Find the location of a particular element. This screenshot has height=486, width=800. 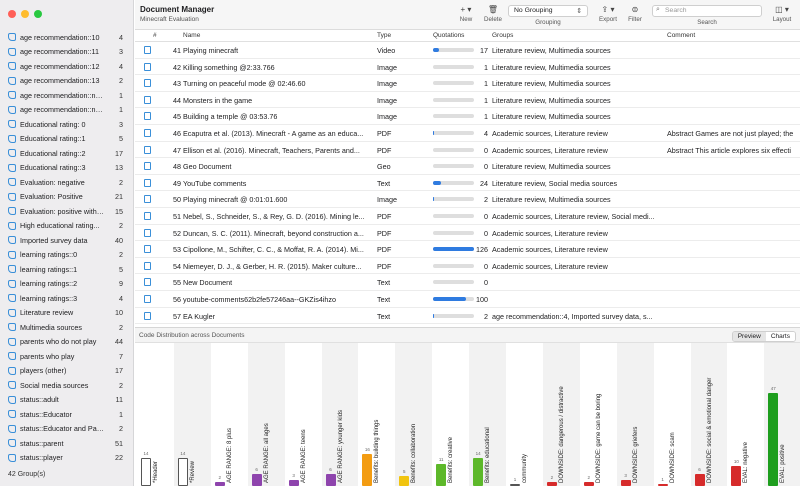

sidebar-group-item: status::adult 11 is located at coordinates (66, 400).